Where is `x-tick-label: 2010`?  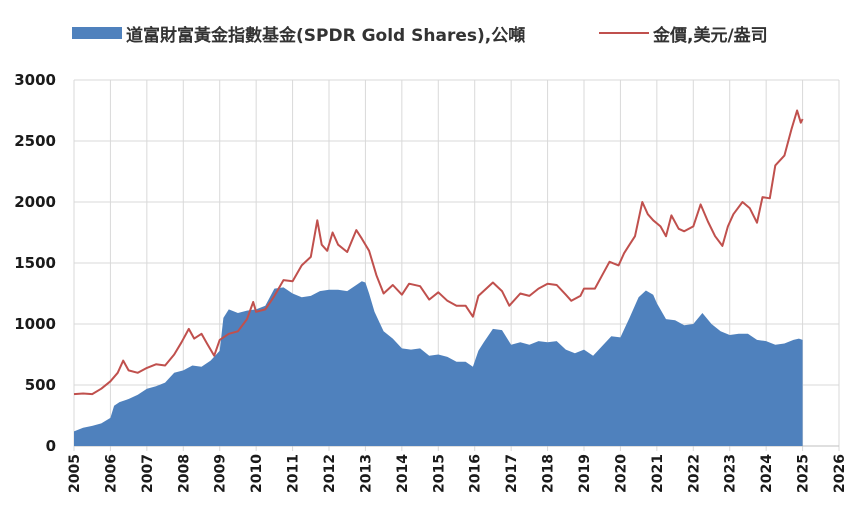 x-tick-label: 2010 is located at coordinates (257, 473).